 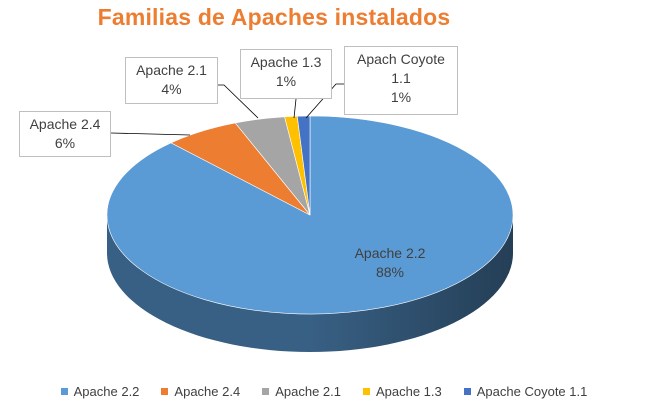 I want to click on data-label-apache-2-2: Apache 2.2 88%, so click(x=390, y=267).